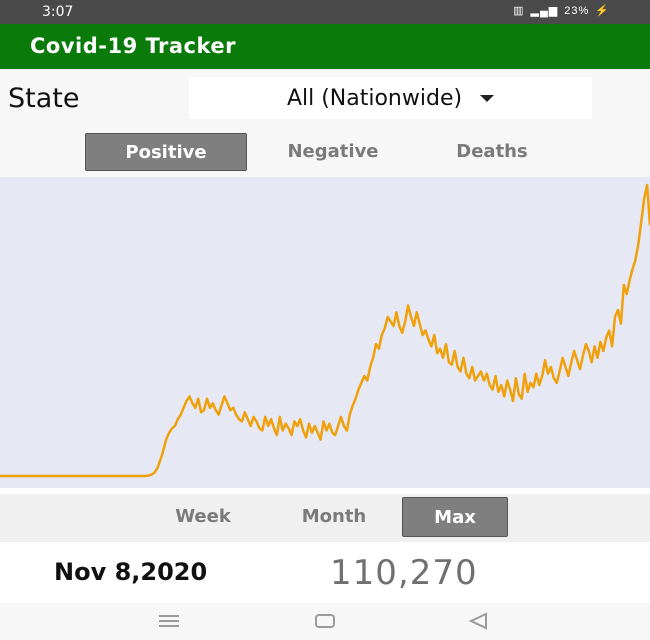 The width and height of the screenshot is (650, 640). I want to click on menu-icon, so click(169, 621).